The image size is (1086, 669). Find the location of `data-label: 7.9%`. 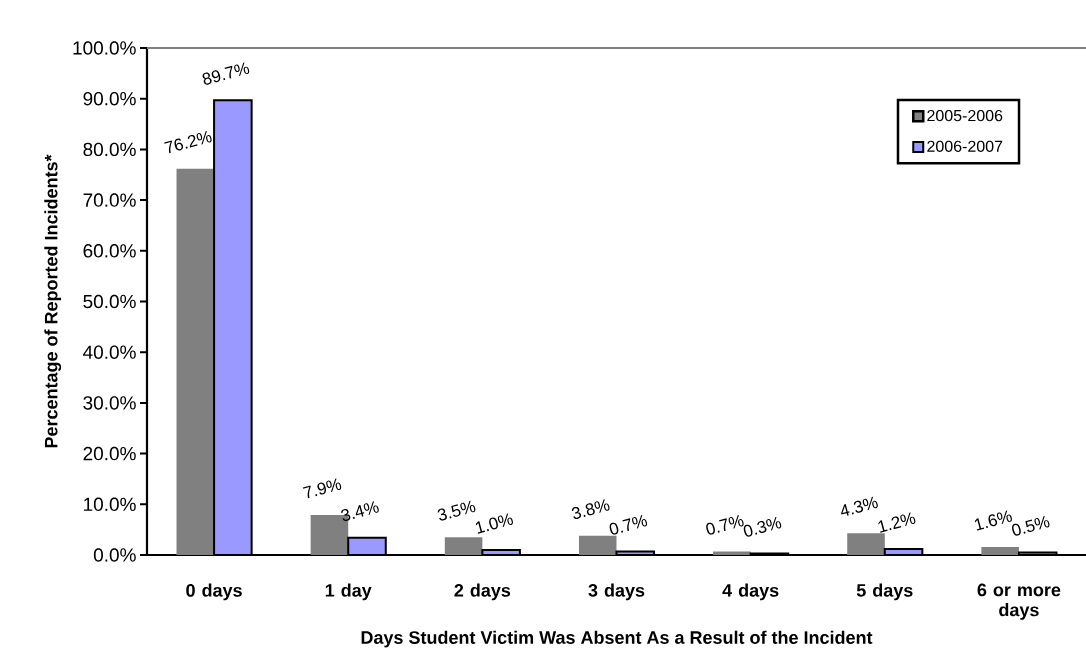

data-label: 7.9% is located at coordinates (322, 488).